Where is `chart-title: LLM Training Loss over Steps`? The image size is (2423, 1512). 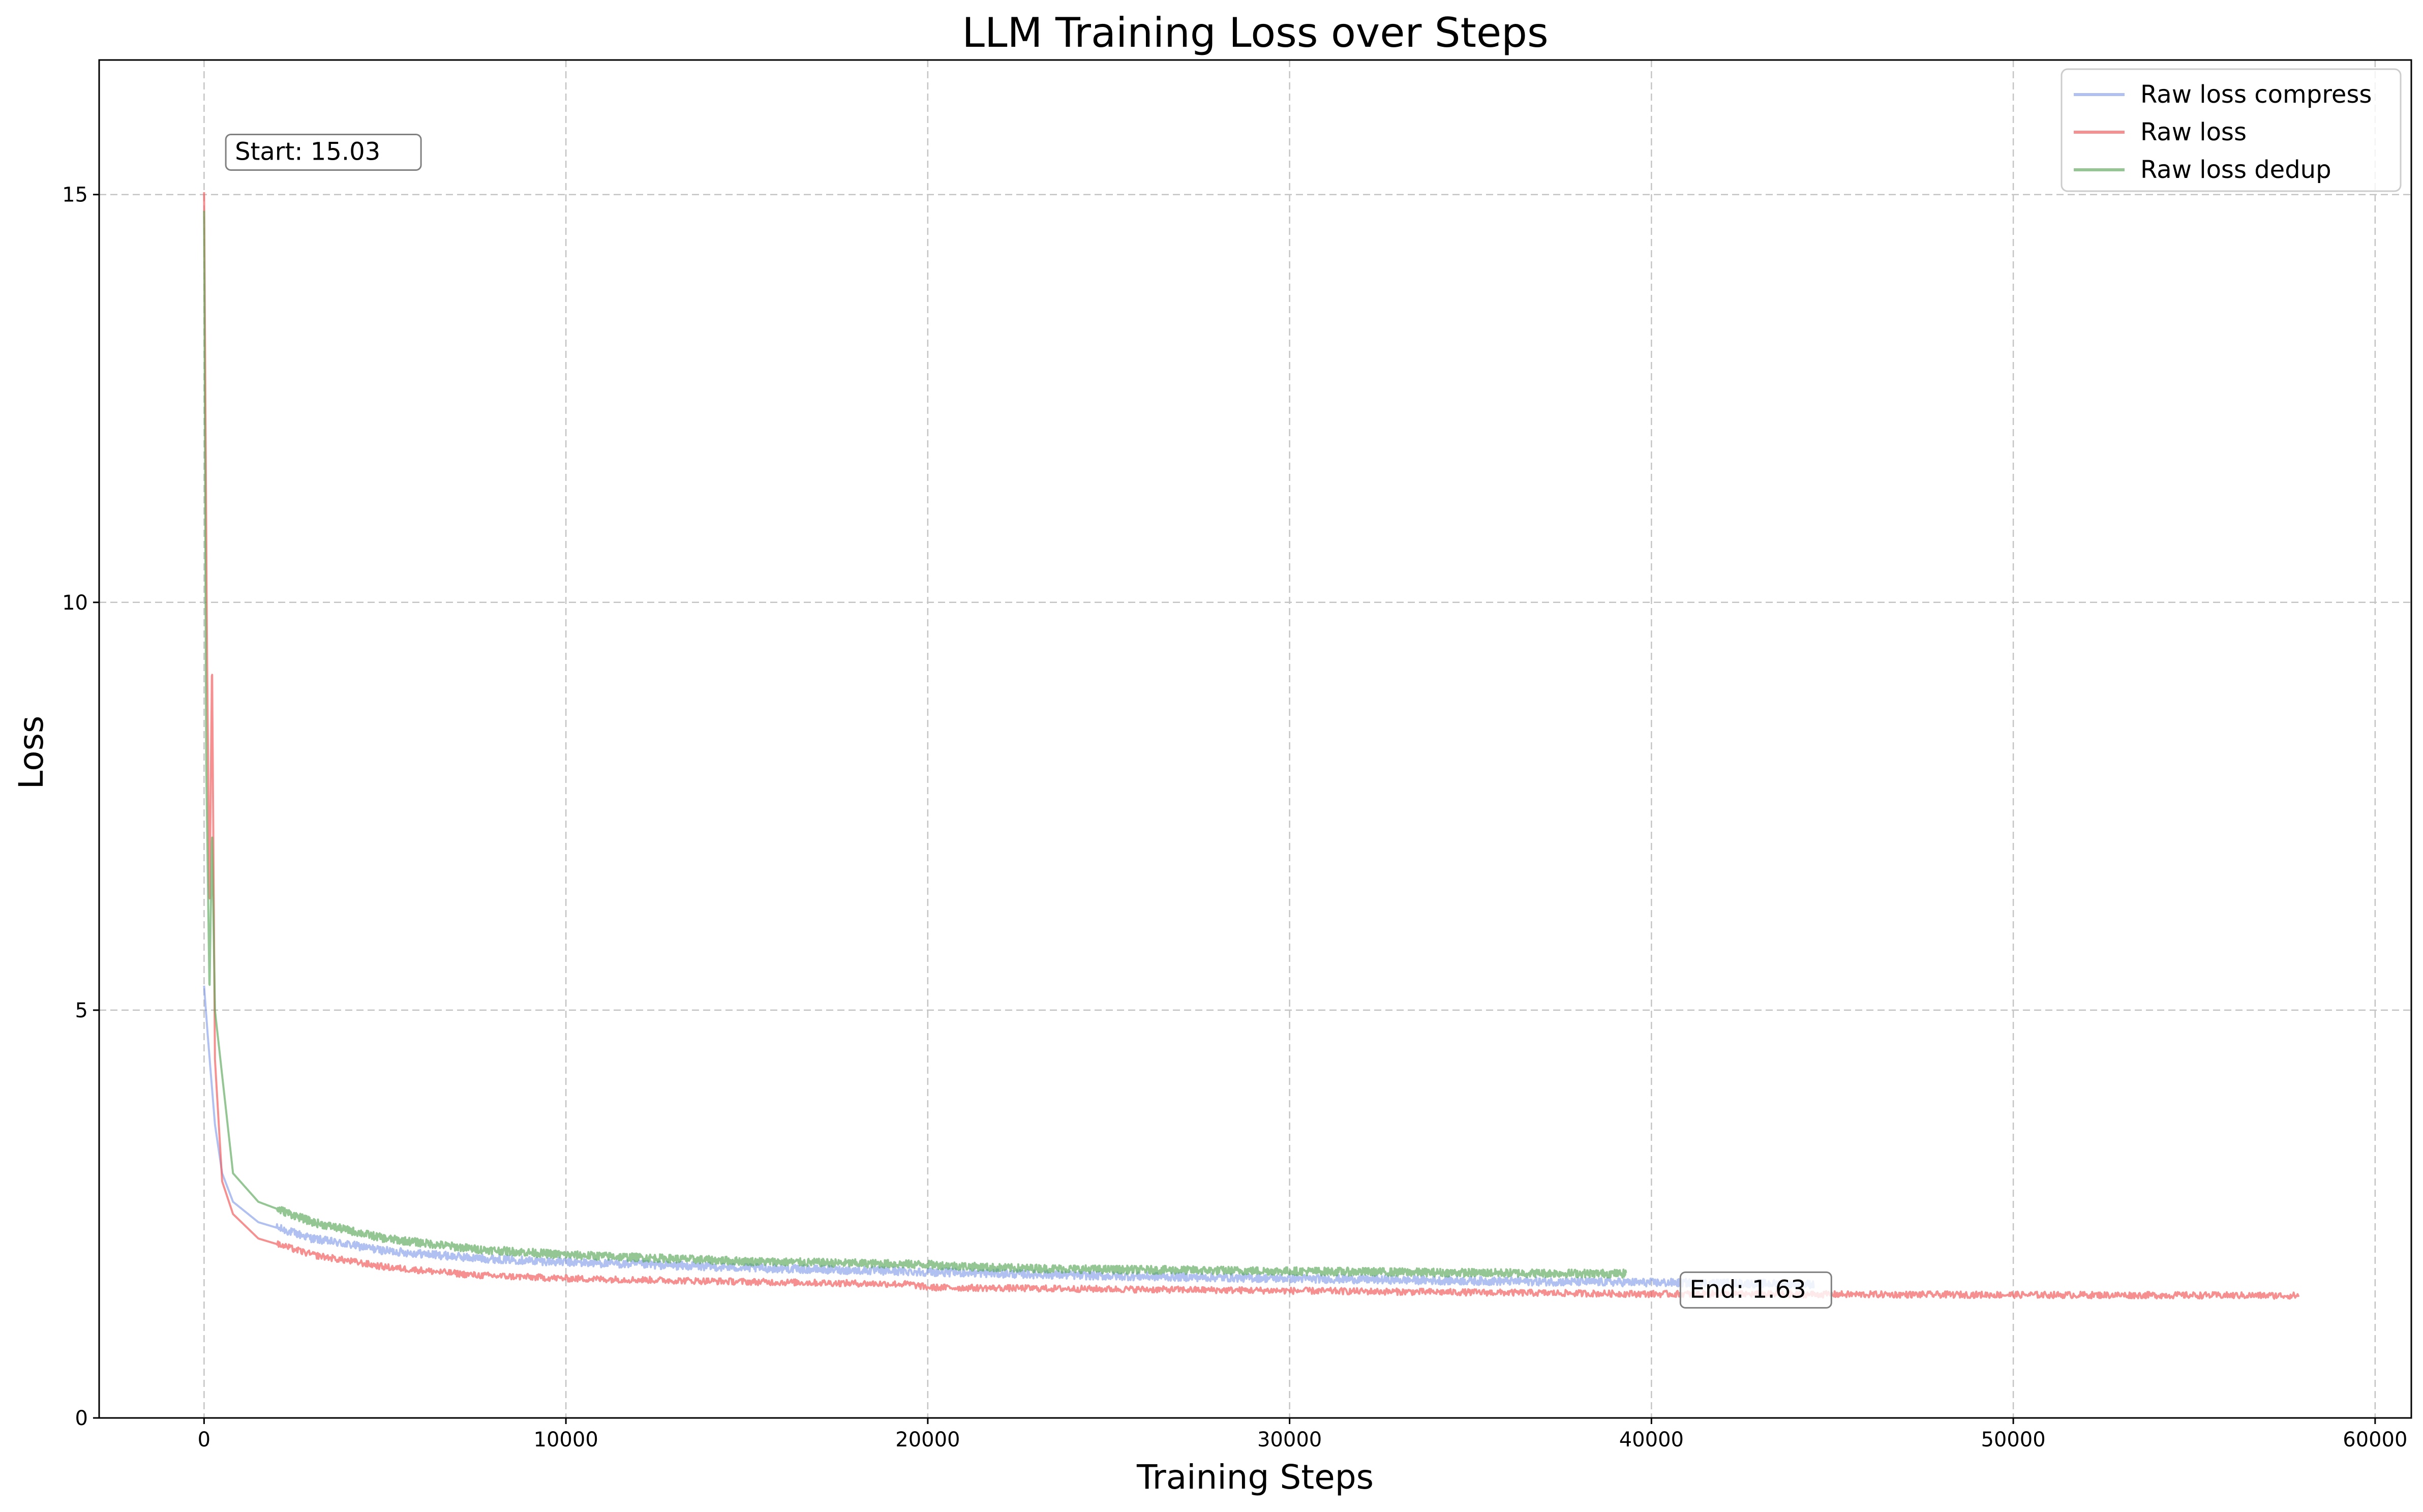 chart-title: LLM Training Loss over Steps is located at coordinates (1255, 32).